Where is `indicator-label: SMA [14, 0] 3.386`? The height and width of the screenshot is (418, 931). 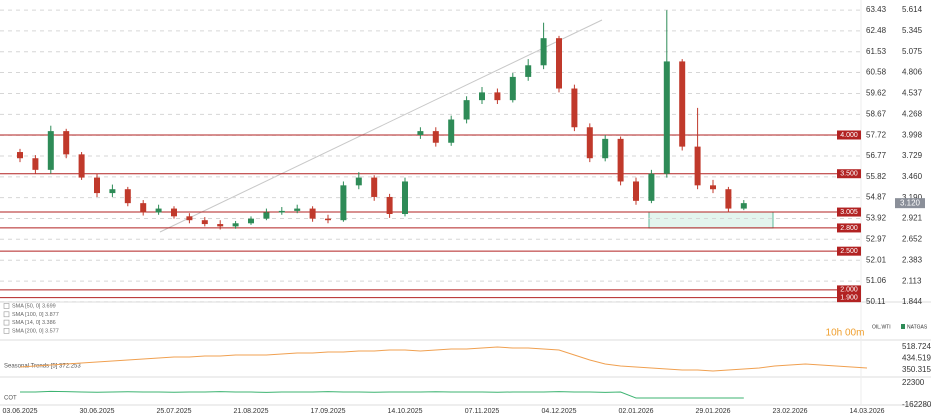 indicator-label: SMA [14, 0] 3.386 is located at coordinates (34, 323).